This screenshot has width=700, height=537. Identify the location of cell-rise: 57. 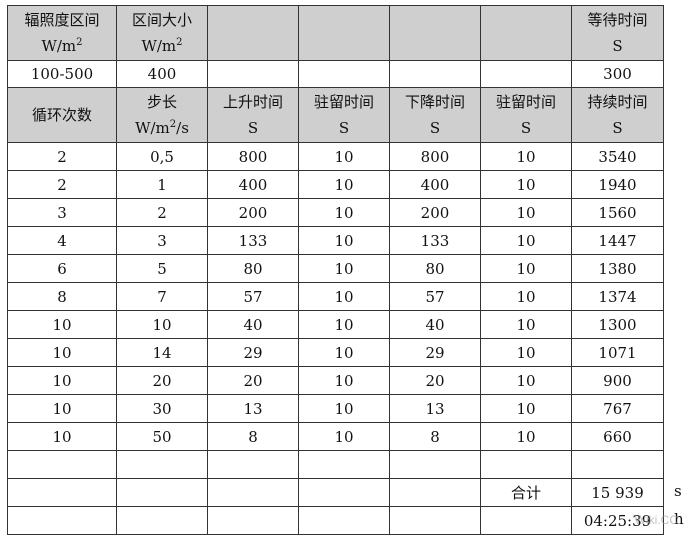
(253, 296).